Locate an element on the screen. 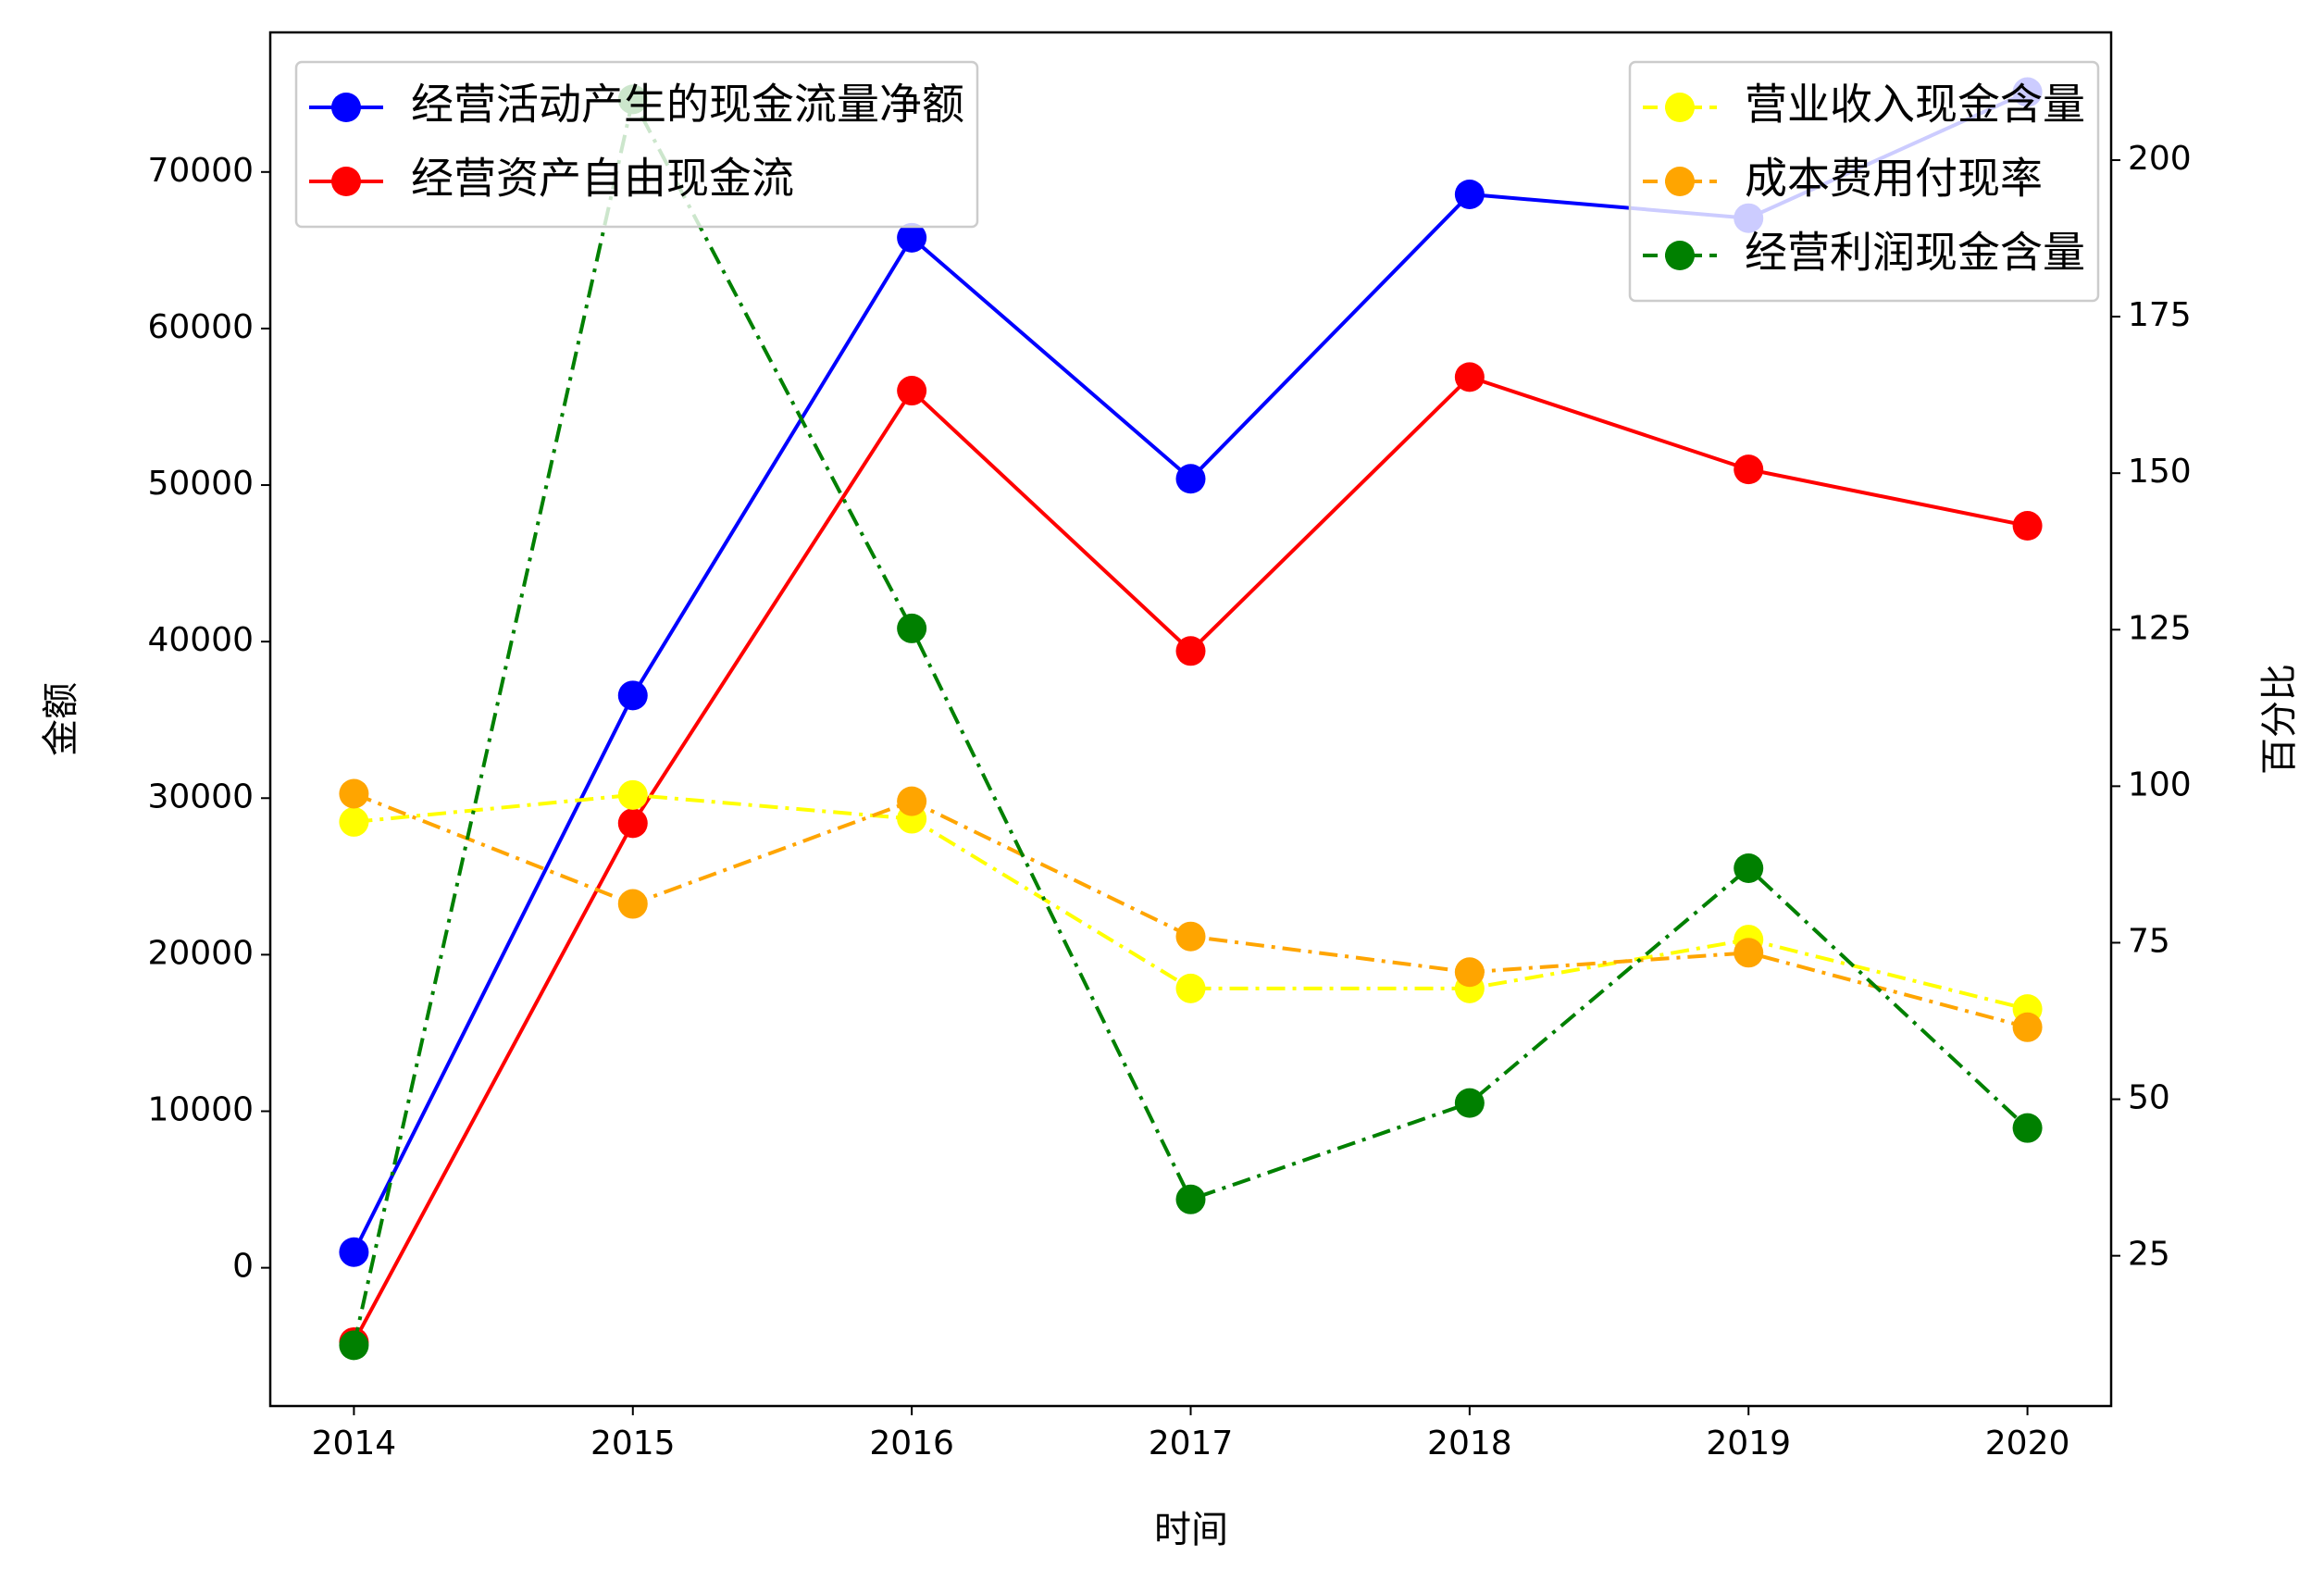  y-tick-label: 40000 is located at coordinates (200, 640).